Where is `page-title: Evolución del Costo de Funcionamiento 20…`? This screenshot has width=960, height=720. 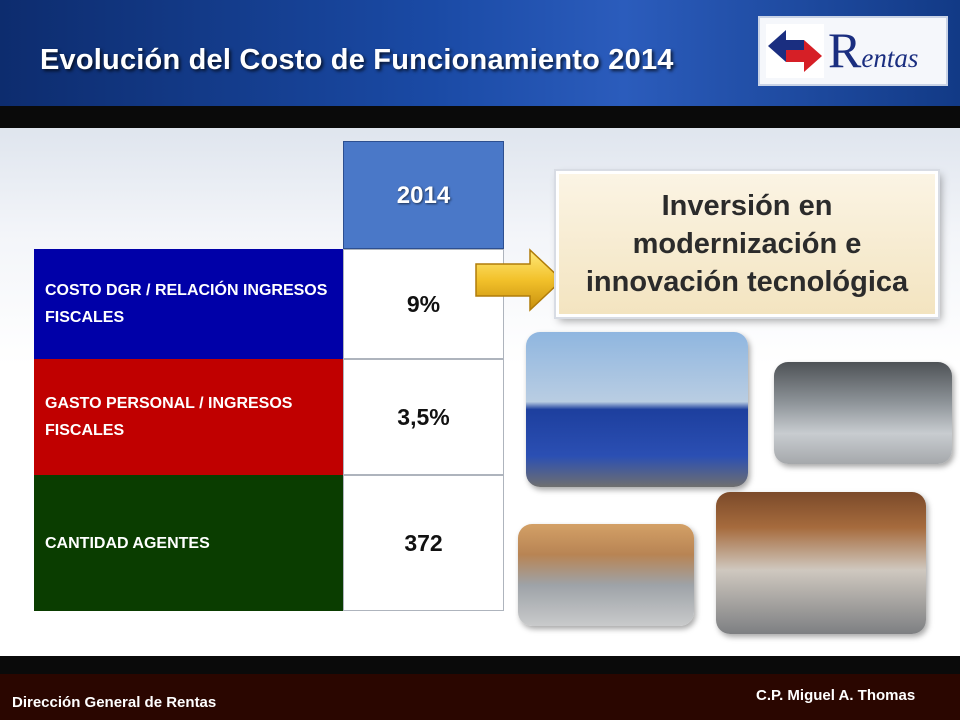 page-title: Evolución del Costo de Funcionamiento 20… is located at coordinates (357, 60).